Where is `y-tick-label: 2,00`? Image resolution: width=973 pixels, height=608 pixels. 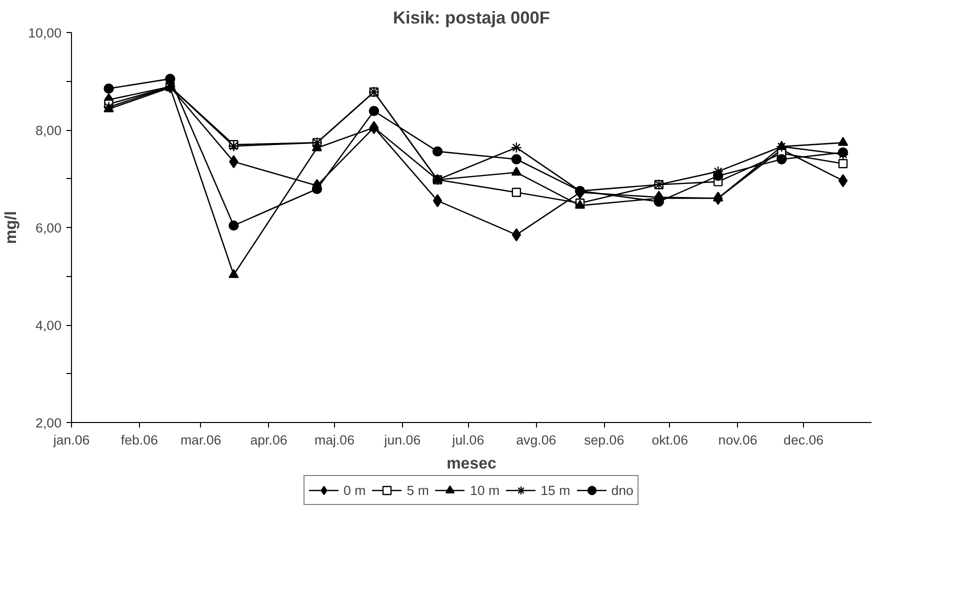 y-tick-label: 2,00 is located at coordinates (49, 423).